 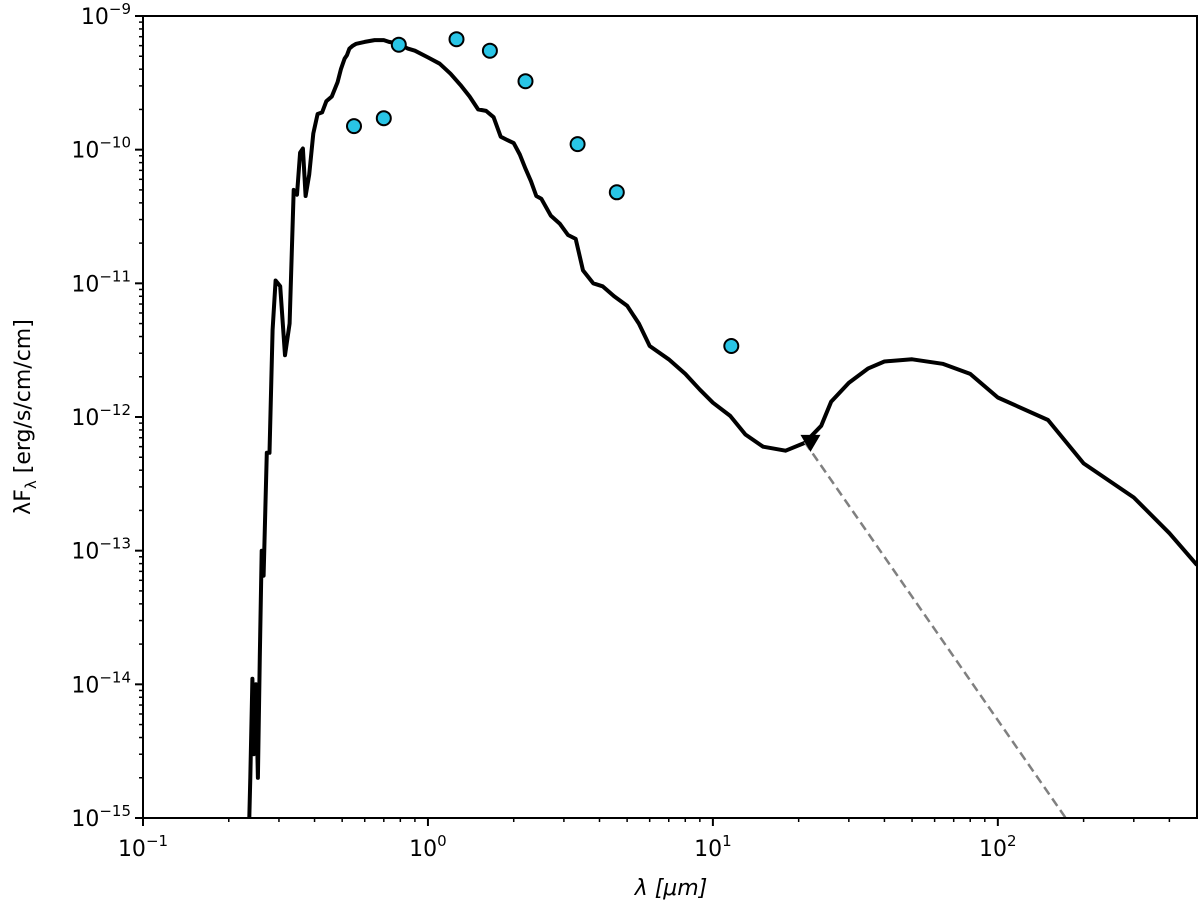 What do you see at coordinates (143, 847) in the screenshot?
I see `x-tick-label: 10⁻¹` at bounding box center [143, 847].